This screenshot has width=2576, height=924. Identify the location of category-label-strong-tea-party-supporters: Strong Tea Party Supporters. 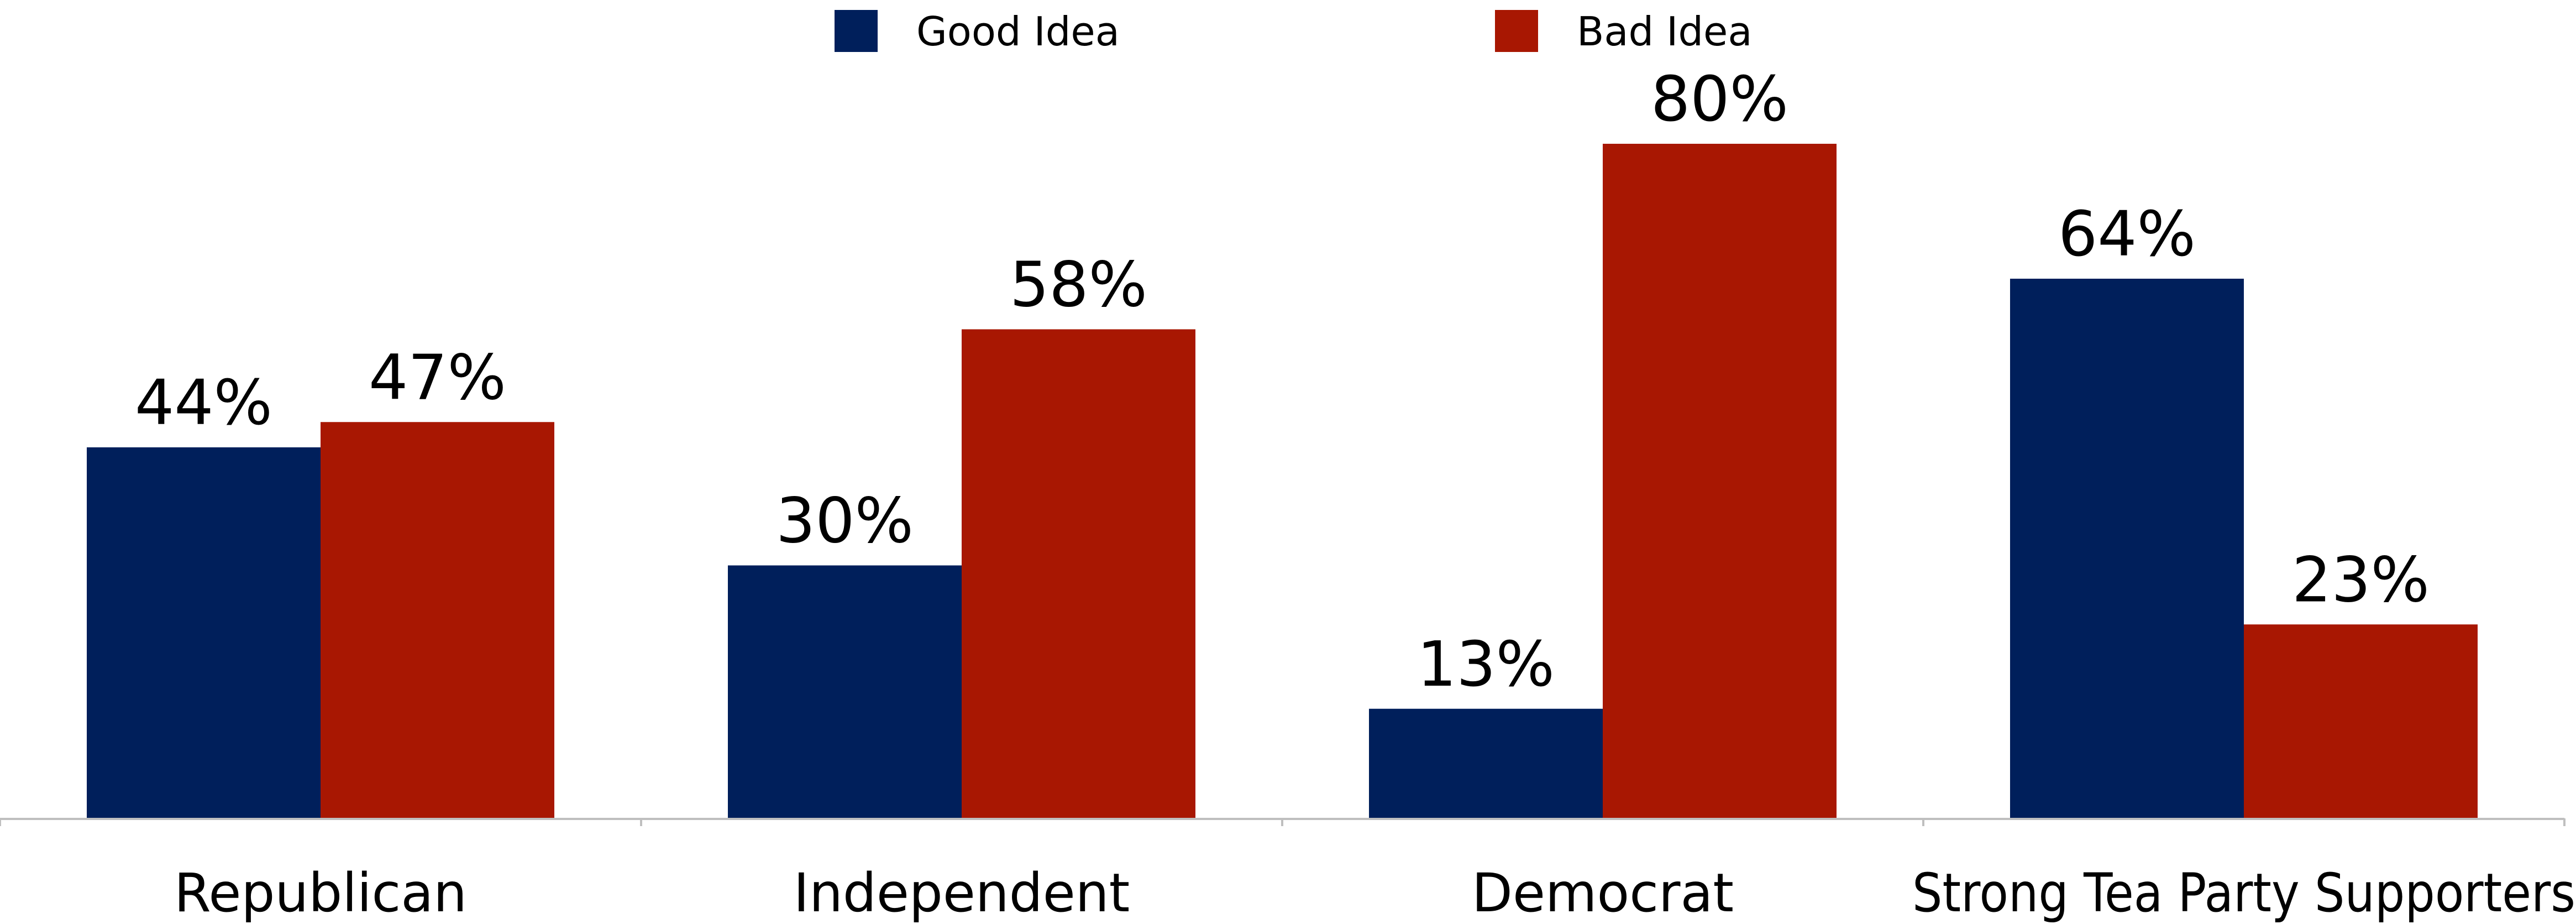
(2243, 893).